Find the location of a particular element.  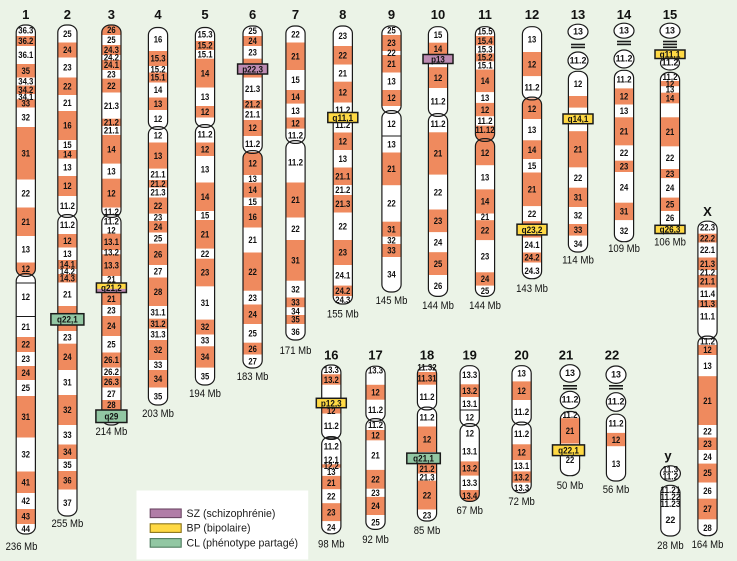

svg-text: 35 is located at coordinates (205, 377).